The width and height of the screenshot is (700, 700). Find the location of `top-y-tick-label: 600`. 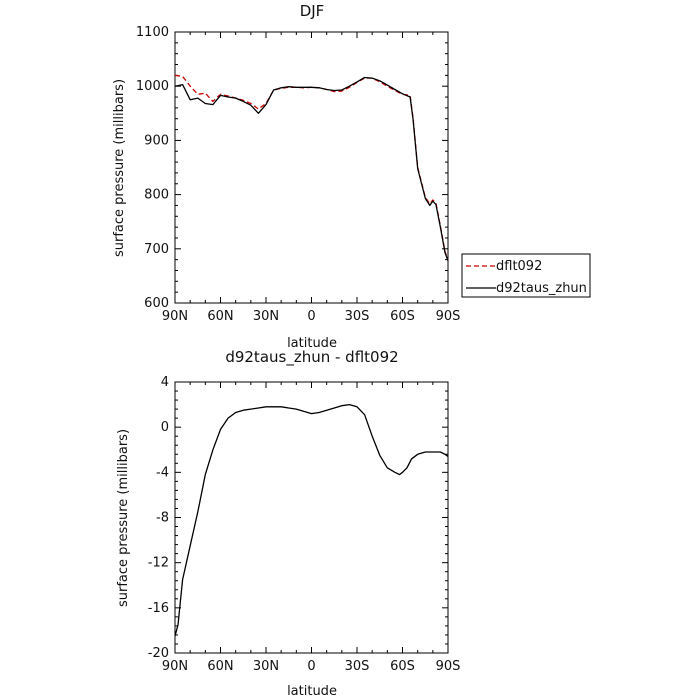

top-y-tick-label: 600 is located at coordinates (156, 303).